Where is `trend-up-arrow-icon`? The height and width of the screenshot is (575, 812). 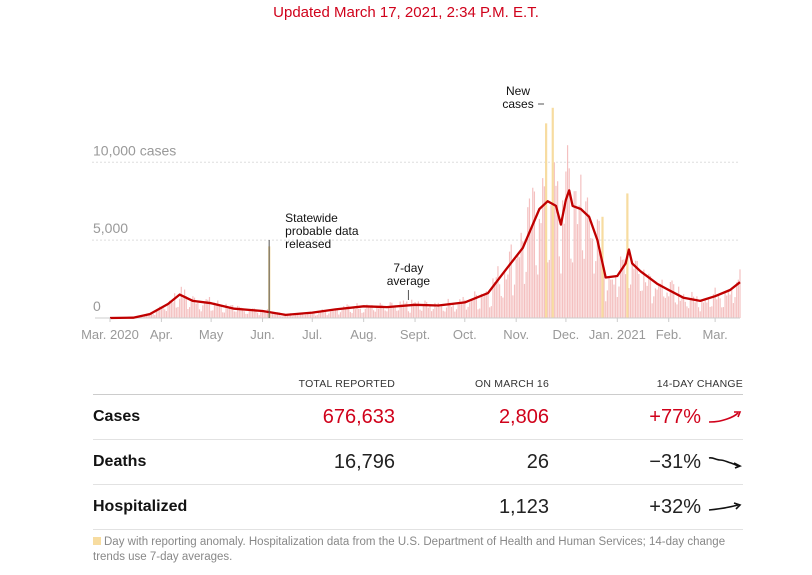 trend-up-arrow-icon is located at coordinates (725, 417).